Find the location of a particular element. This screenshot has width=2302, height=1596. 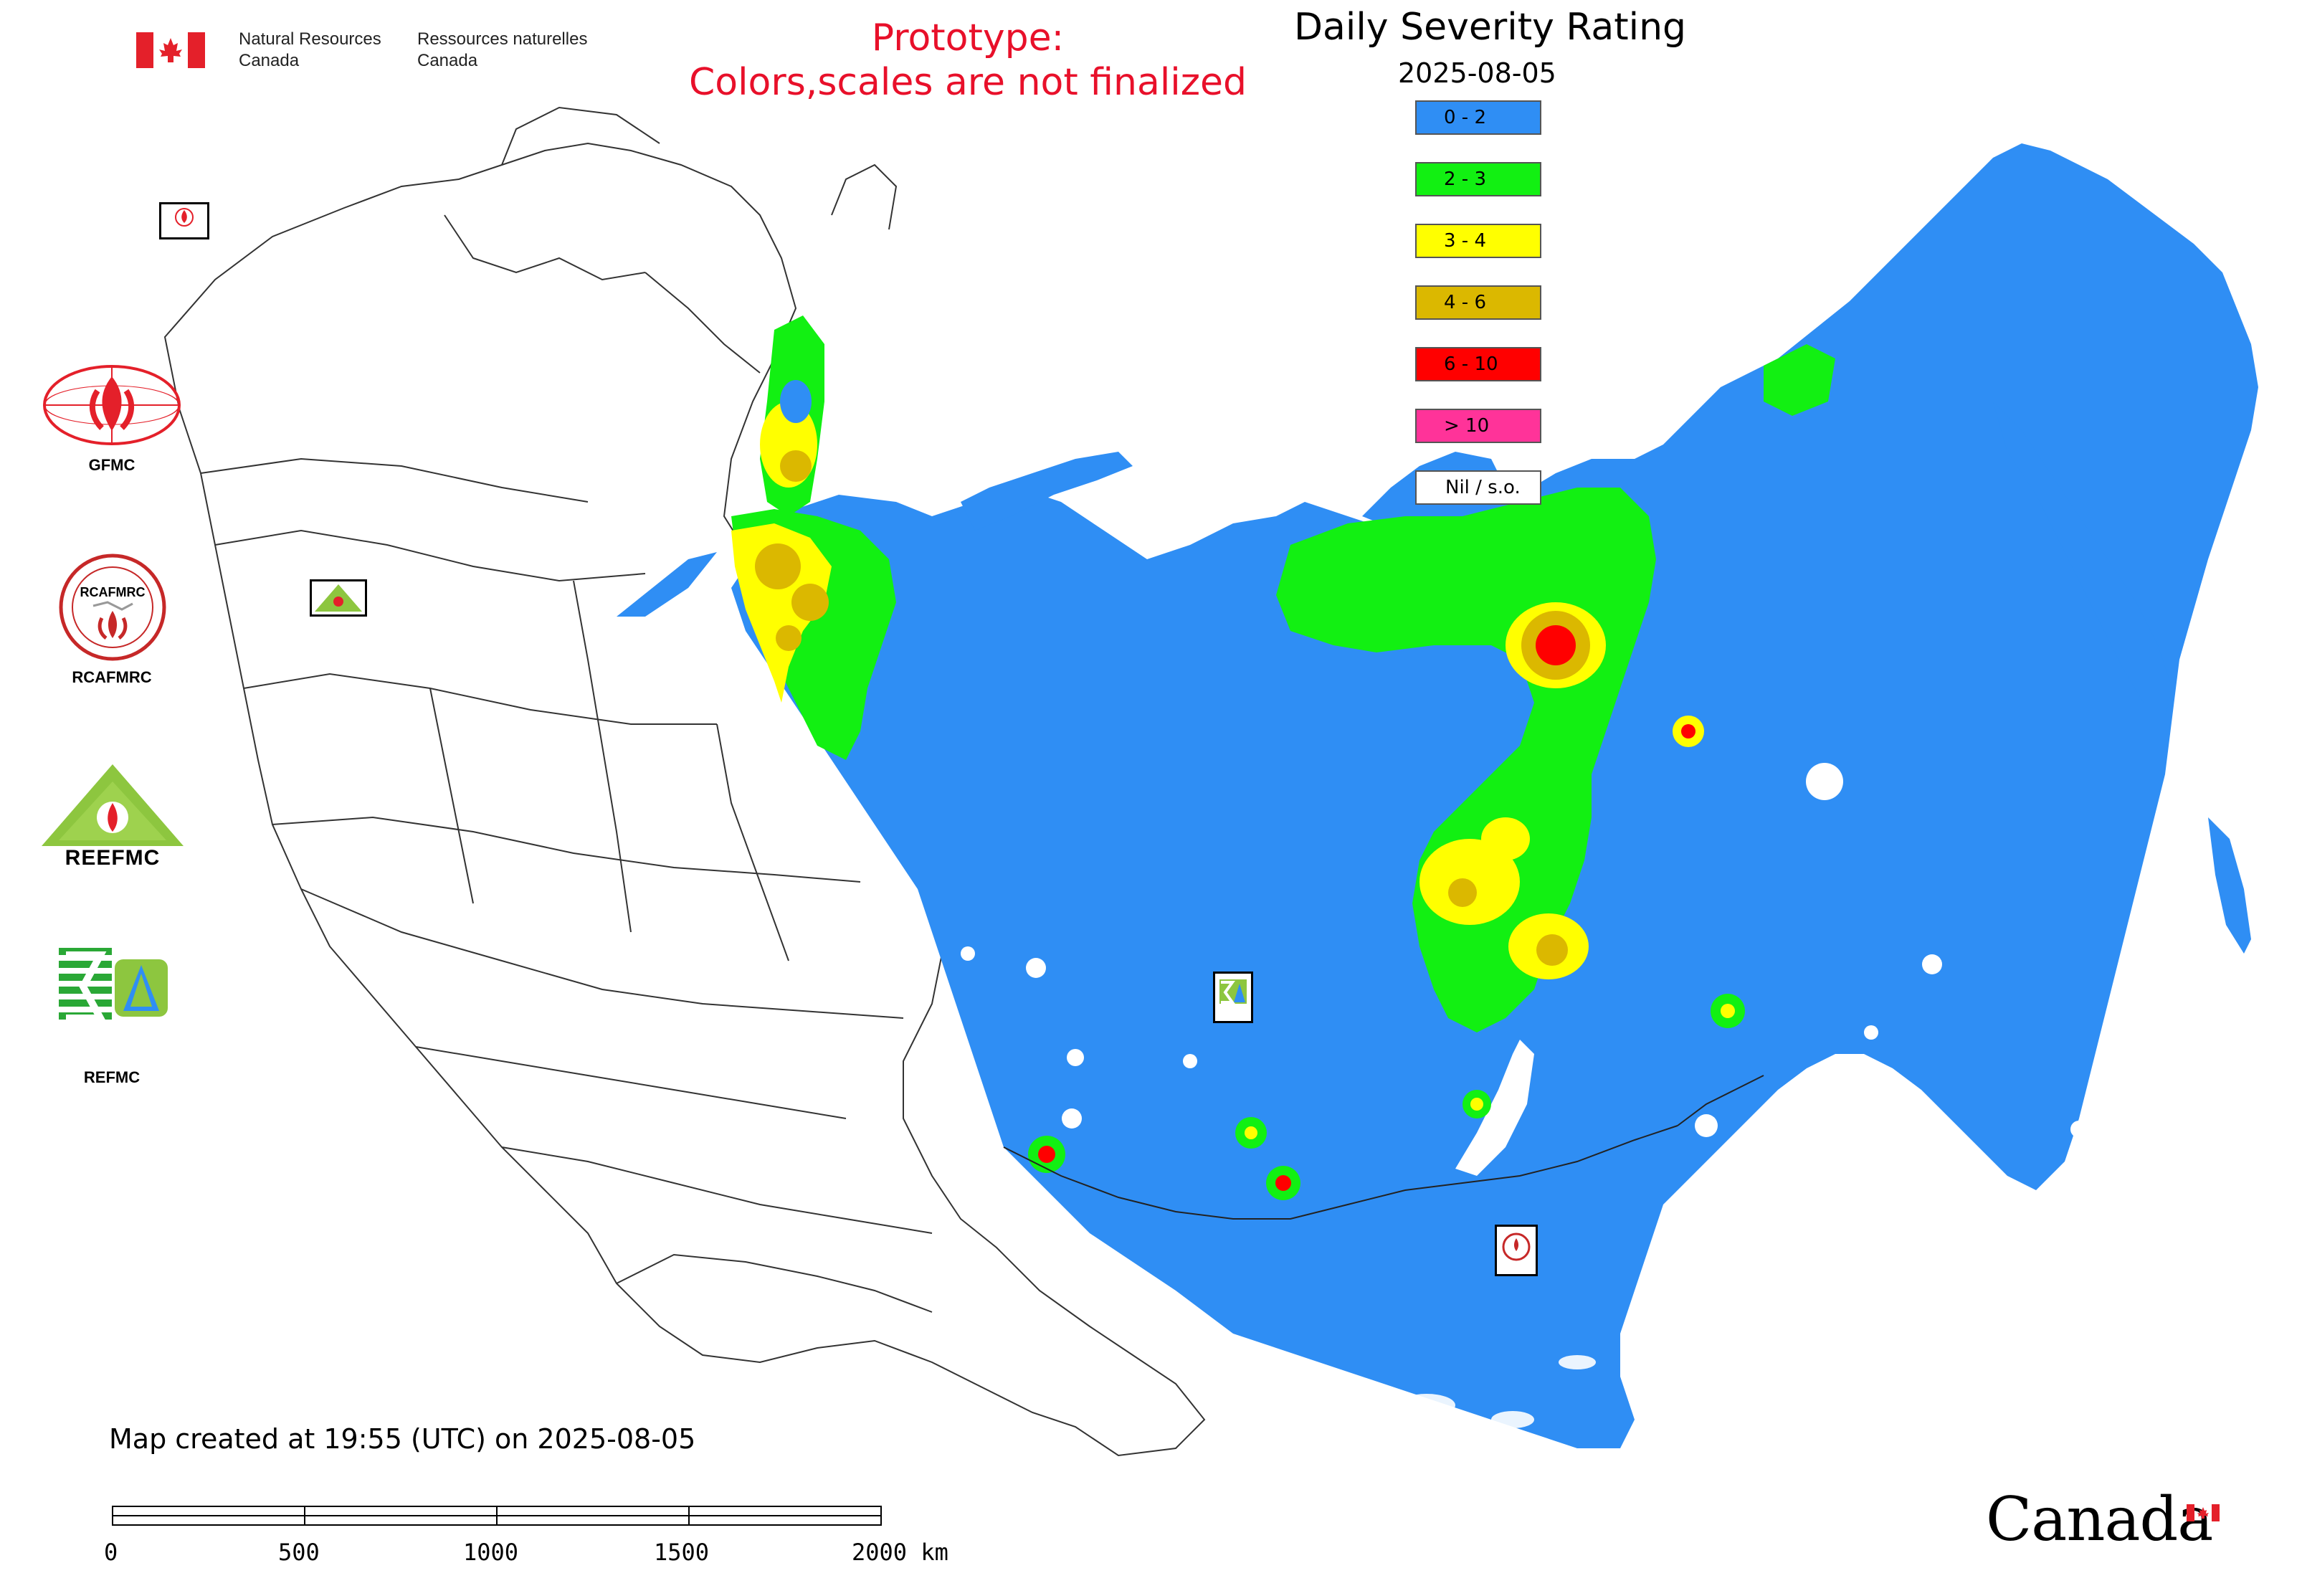

lake-baikal is located at coordinates (1494, 1108).